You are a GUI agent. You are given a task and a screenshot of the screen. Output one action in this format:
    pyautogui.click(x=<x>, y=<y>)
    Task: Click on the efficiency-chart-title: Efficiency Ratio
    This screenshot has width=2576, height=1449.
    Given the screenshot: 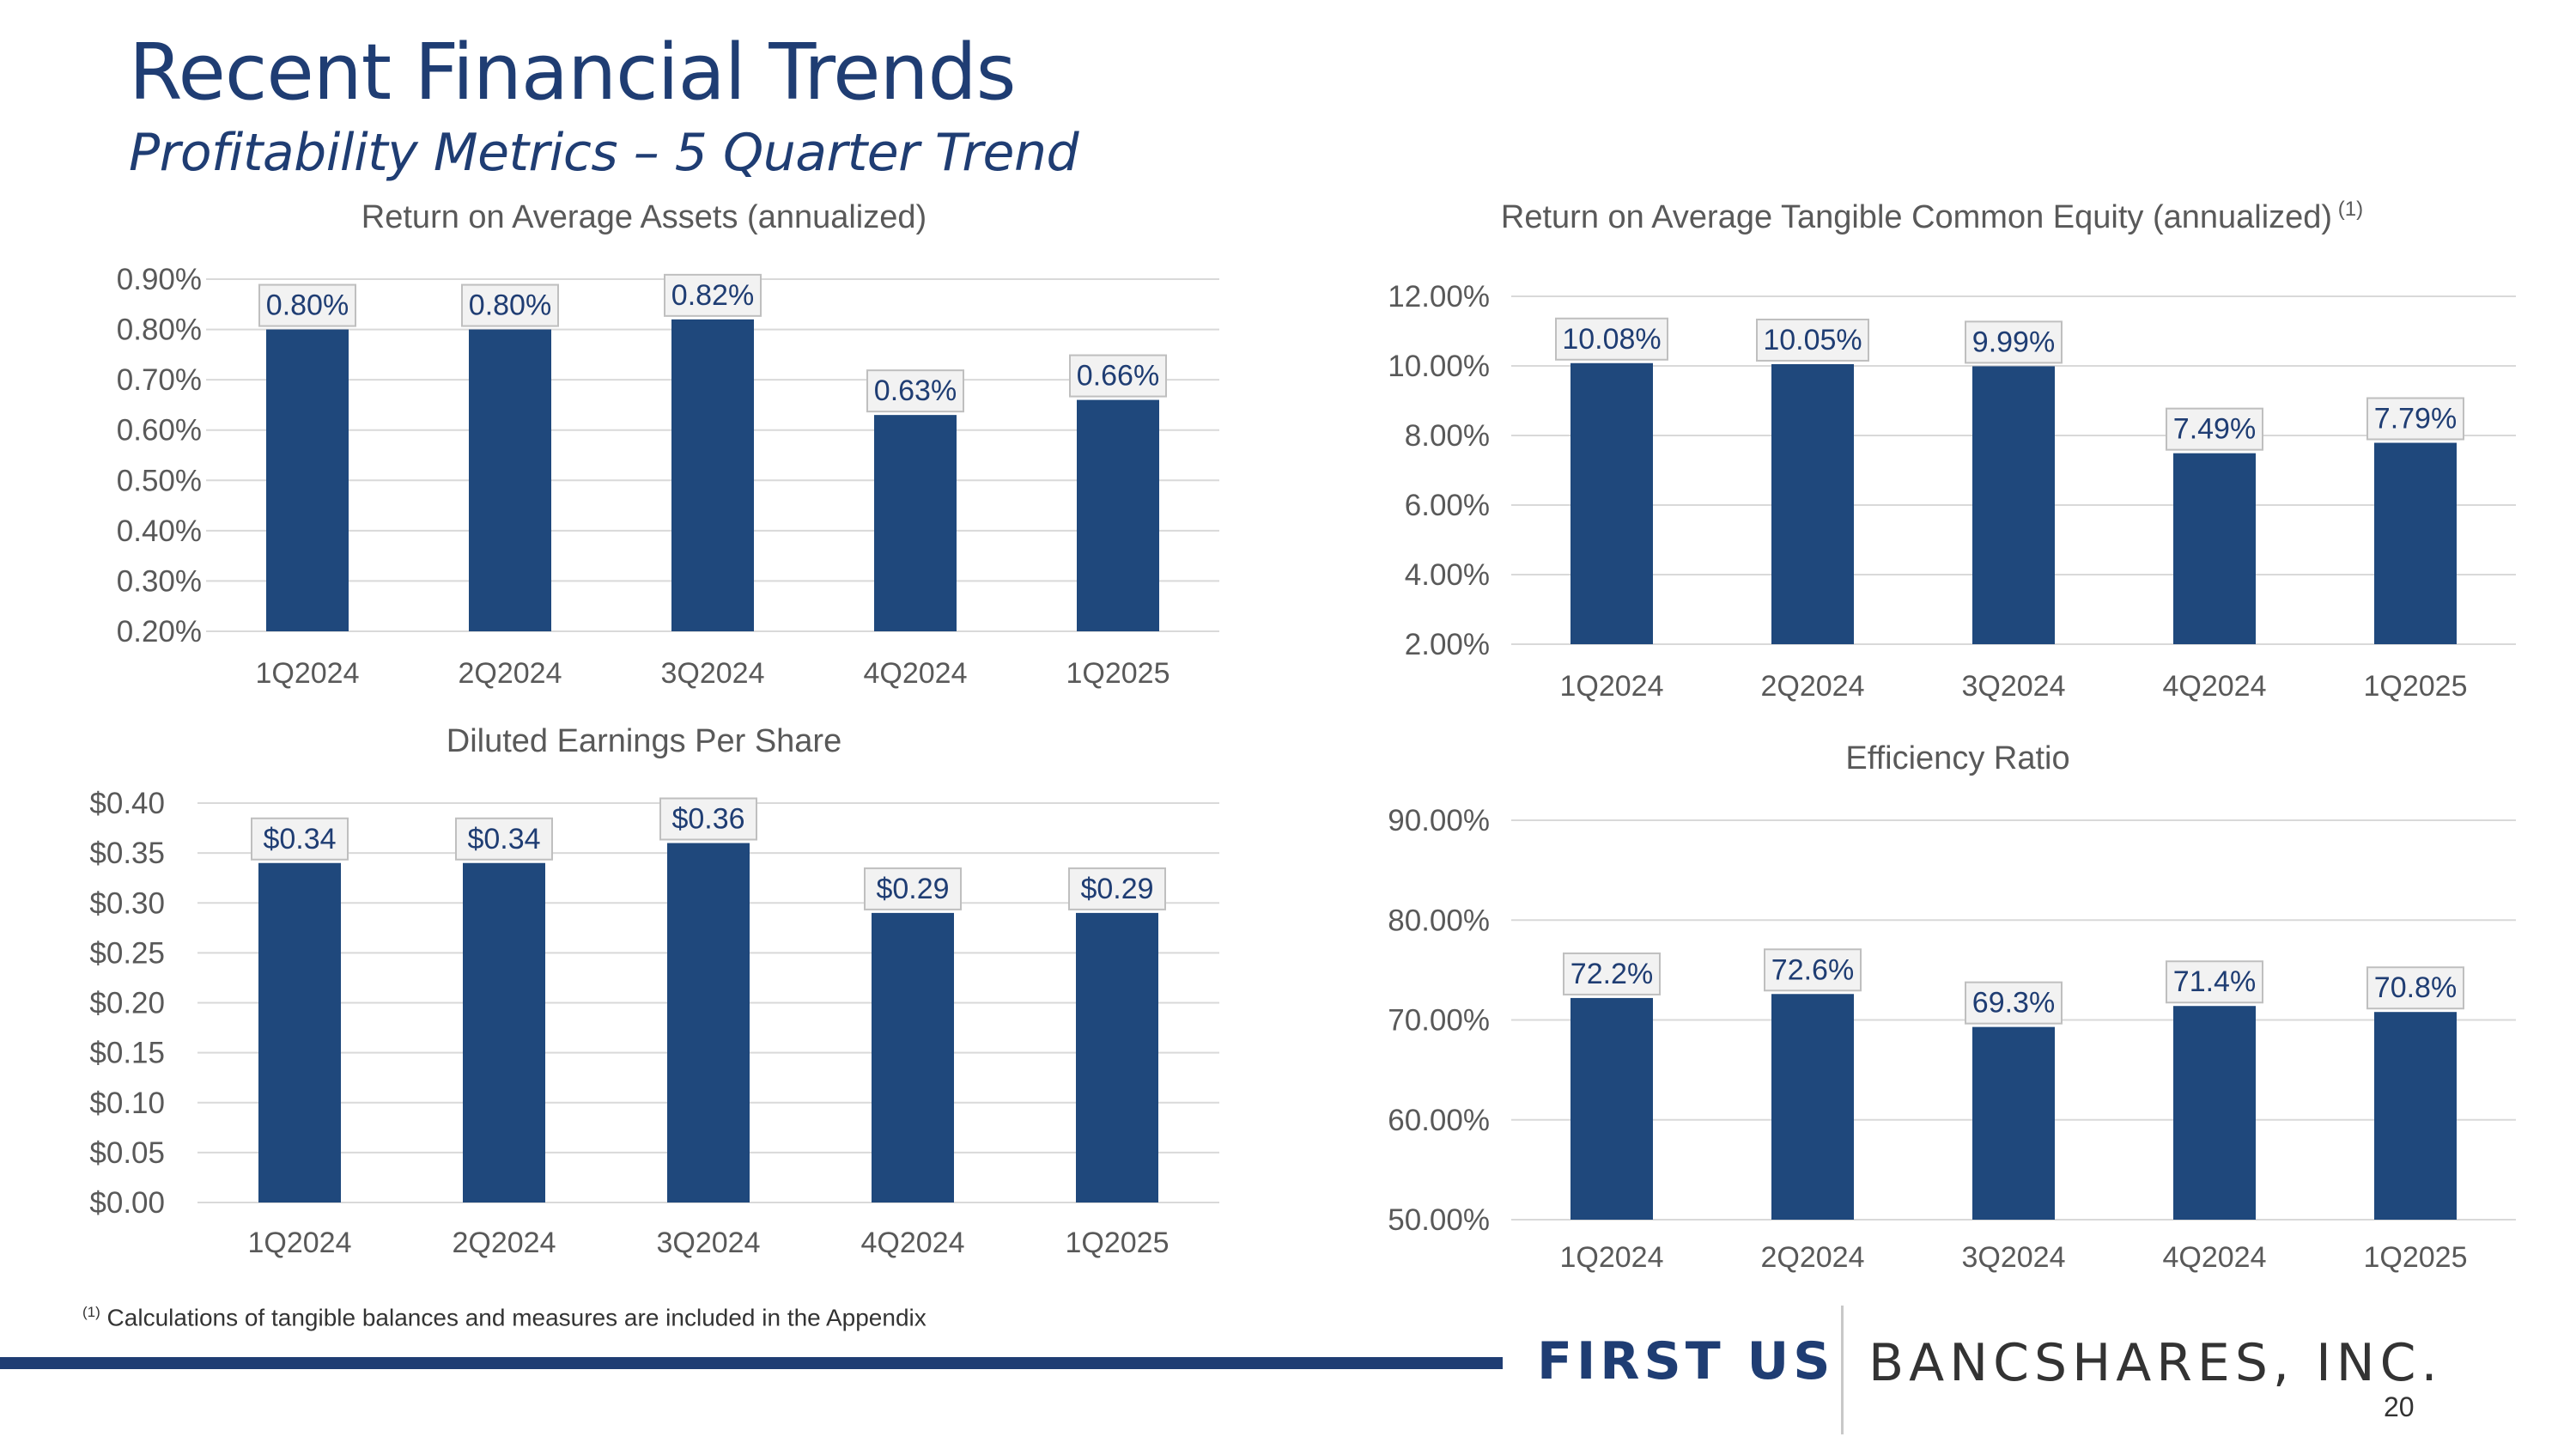 What is the action you would take?
    pyautogui.click(x=1957, y=758)
    